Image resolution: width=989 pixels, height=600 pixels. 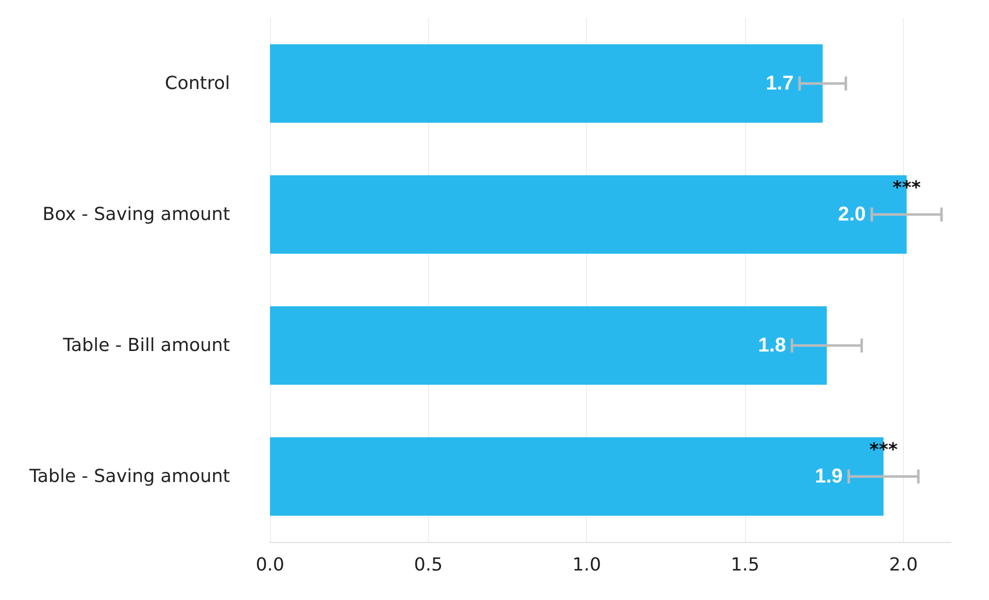 I want to click on data-label: 1.7, so click(x=780, y=83).